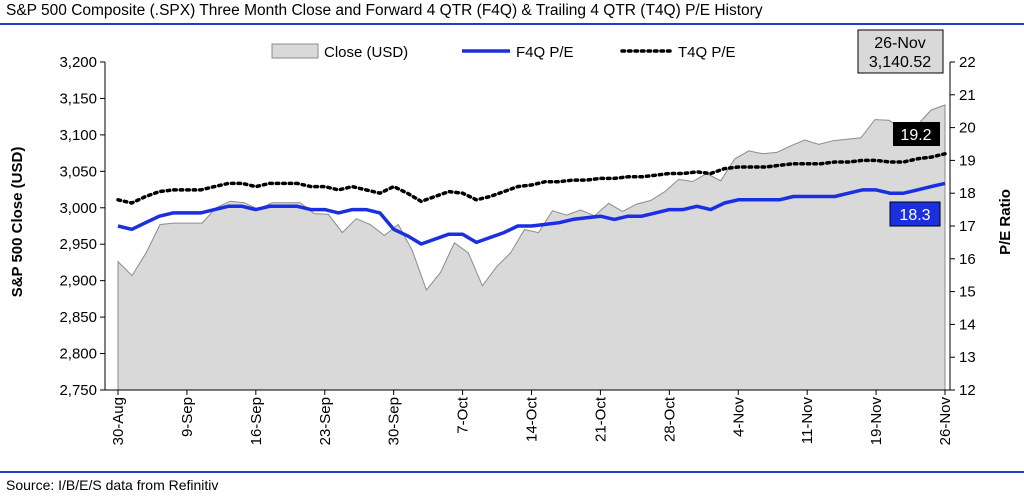  What do you see at coordinates (967, 226) in the screenshot?
I see `y-right-tick-label: 17` at bounding box center [967, 226].